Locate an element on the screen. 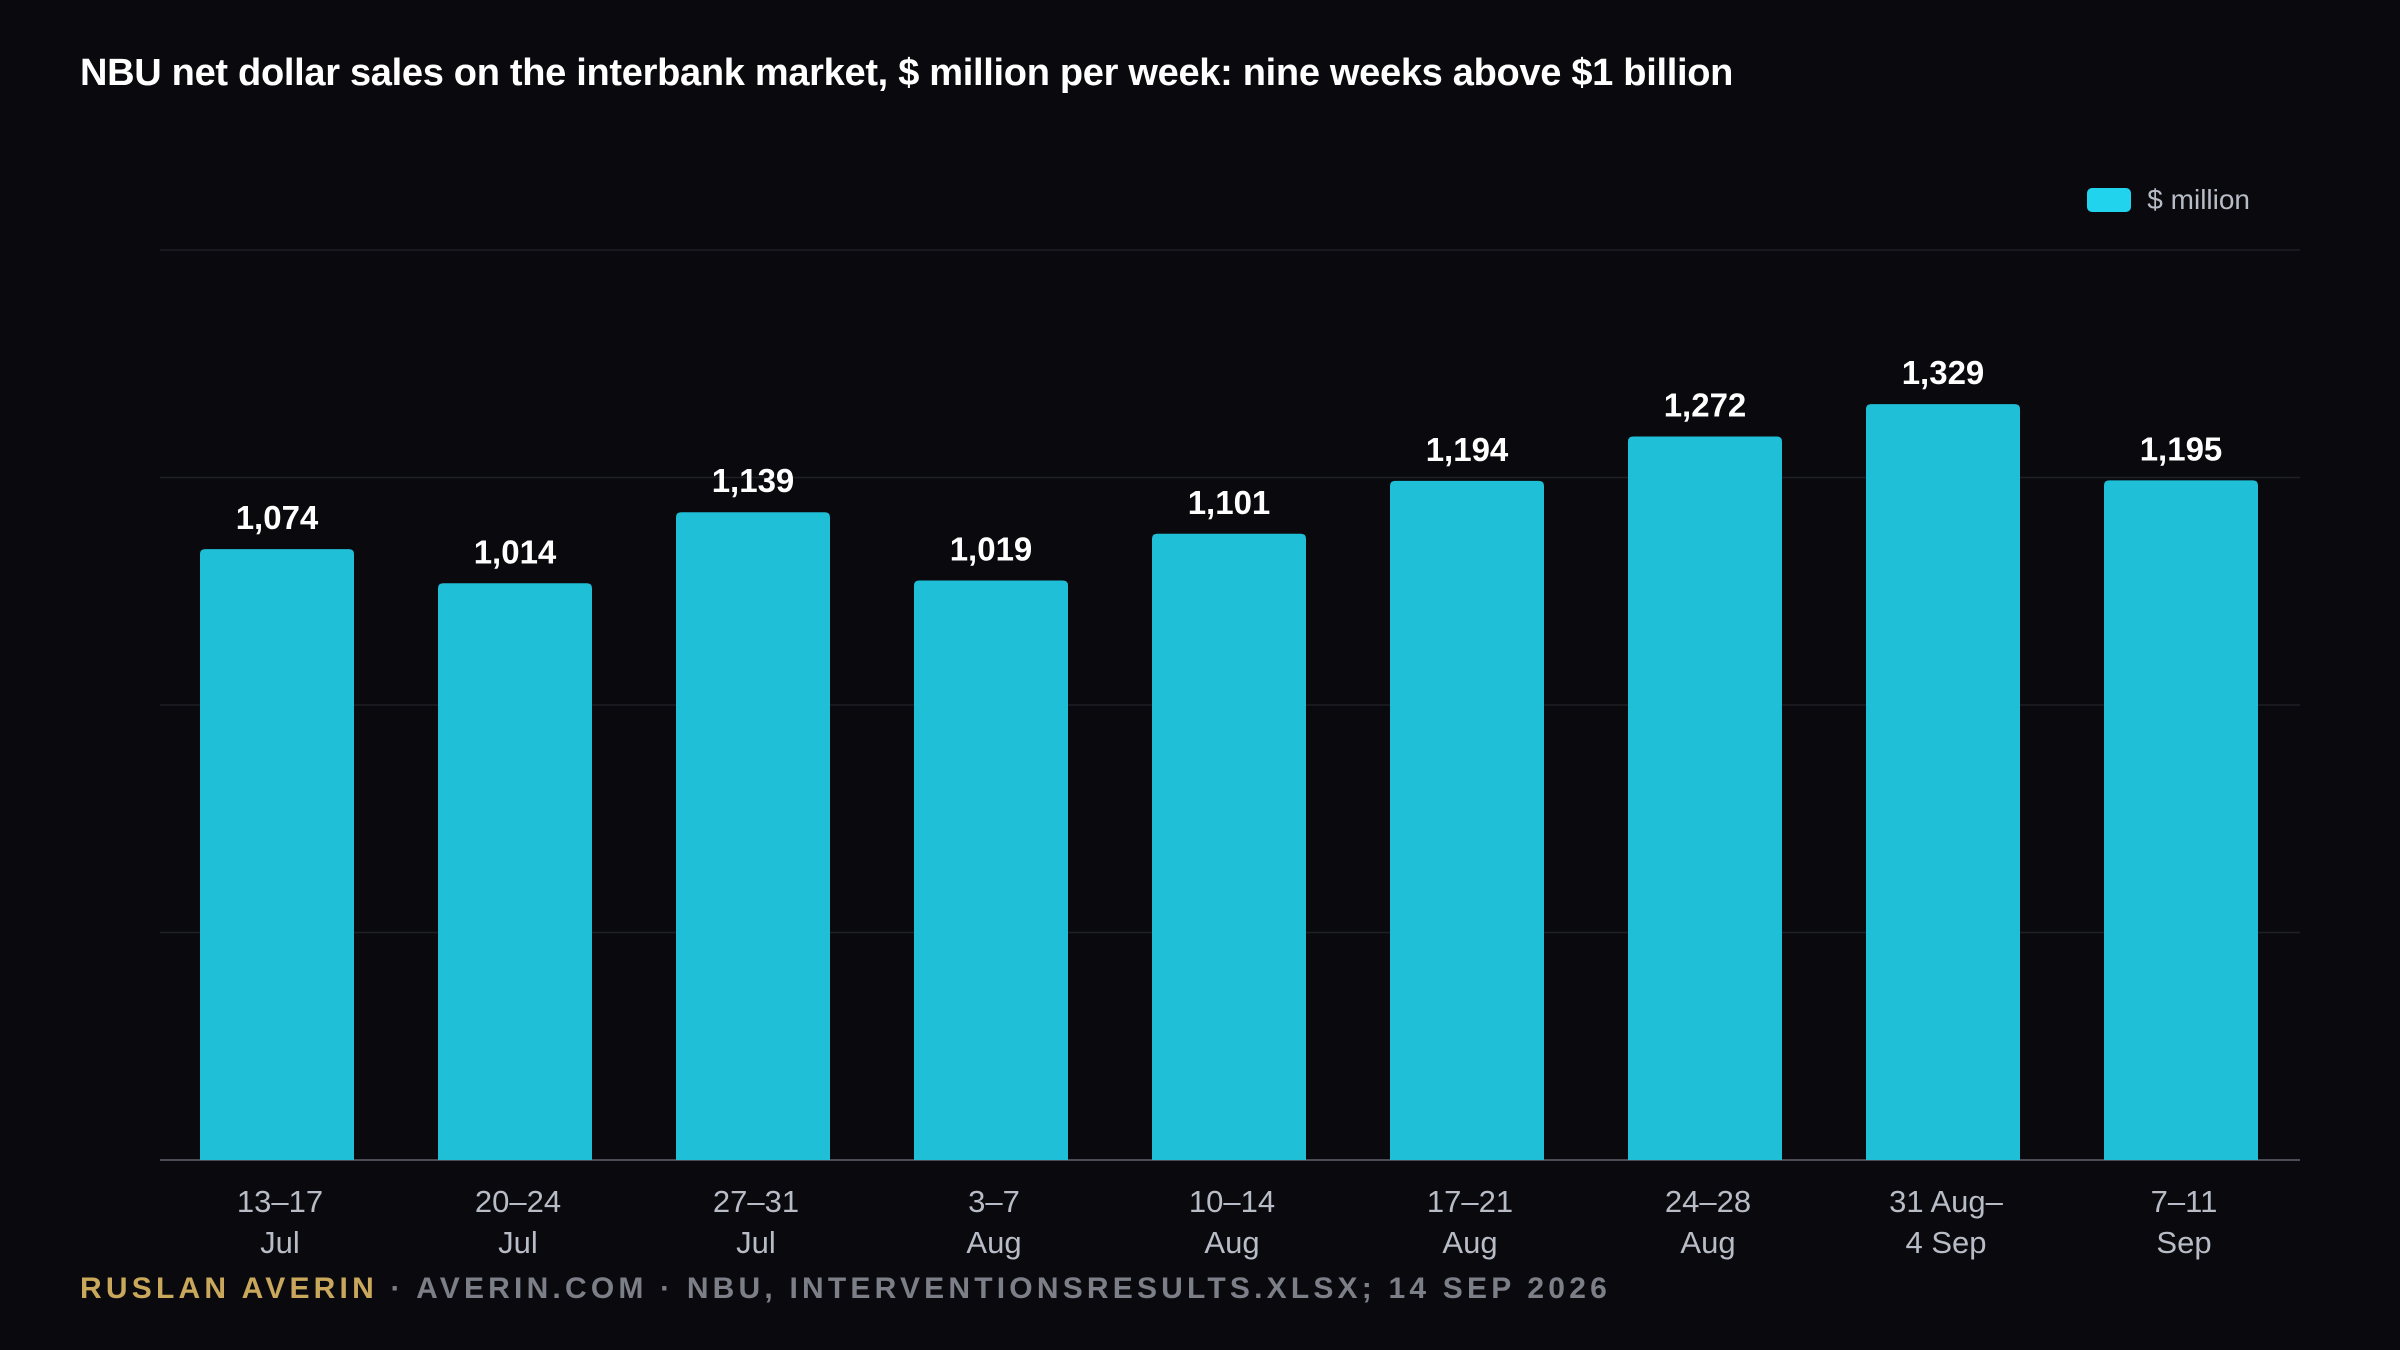  tick-label-4-1: Aug is located at coordinates (1231, 1242).